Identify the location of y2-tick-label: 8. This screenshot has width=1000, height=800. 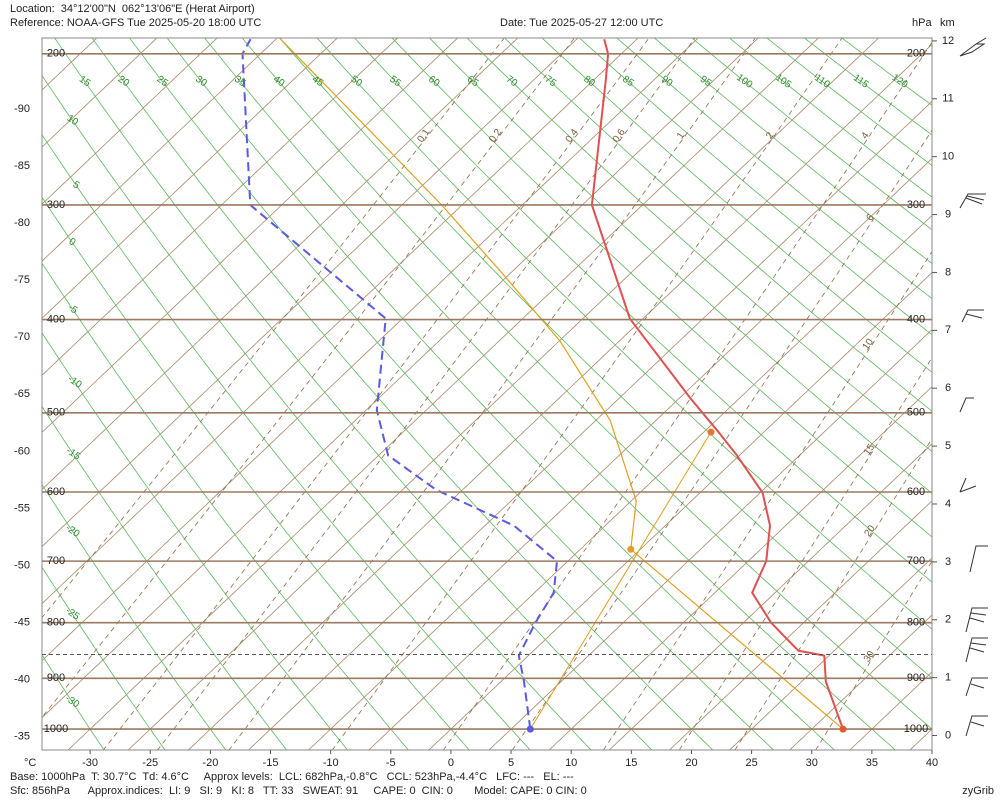
(948, 272).